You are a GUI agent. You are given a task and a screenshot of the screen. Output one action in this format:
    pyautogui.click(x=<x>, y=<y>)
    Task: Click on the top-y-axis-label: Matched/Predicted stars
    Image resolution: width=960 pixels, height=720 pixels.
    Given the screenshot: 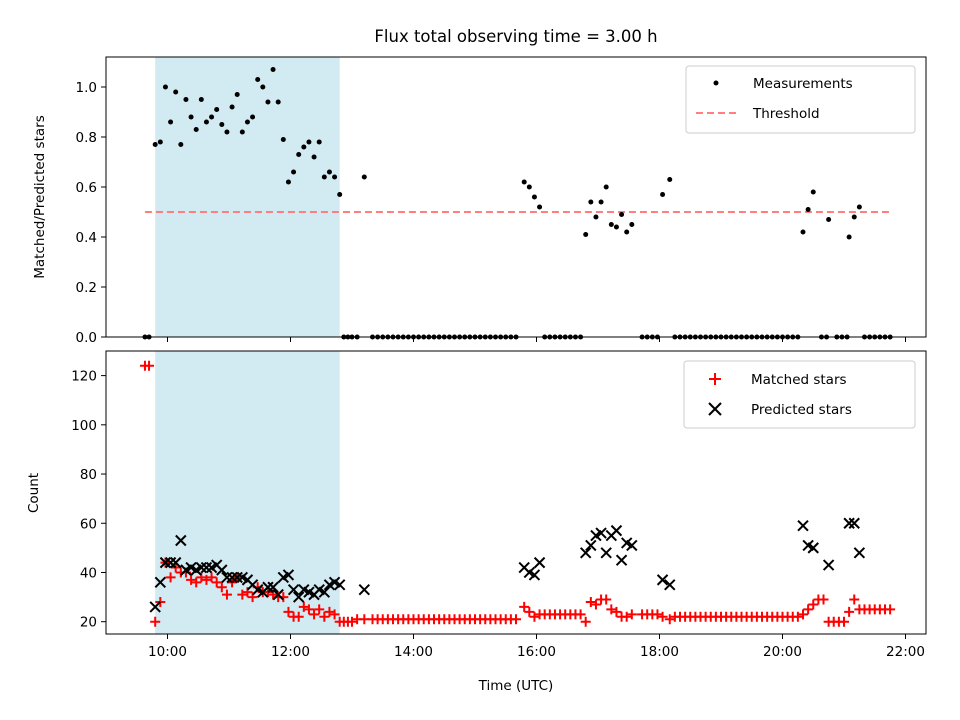 What is the action you would take?
    pyautogui.click(x=40, y=196)
    